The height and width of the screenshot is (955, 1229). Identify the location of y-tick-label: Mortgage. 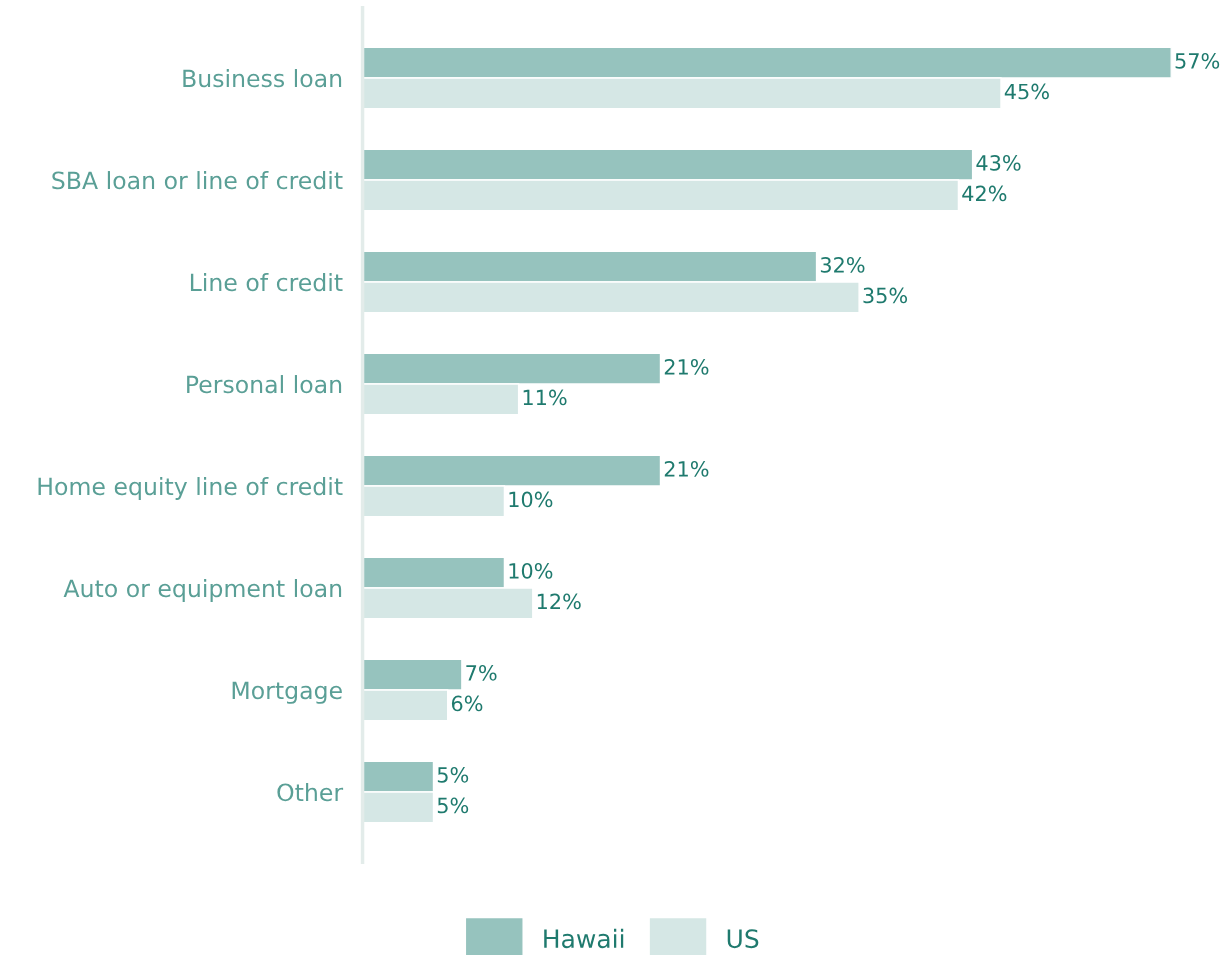
(287, 692).